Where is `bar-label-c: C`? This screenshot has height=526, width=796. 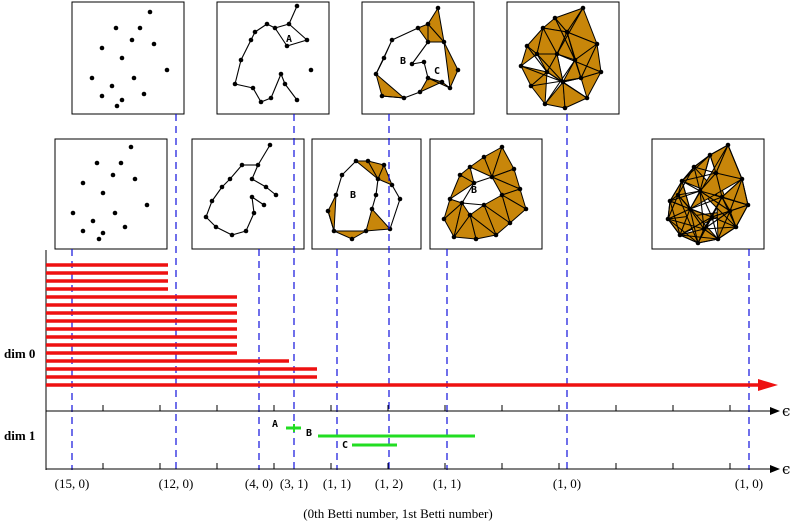 bar-label-c: C is located at coordinates (345, 445).